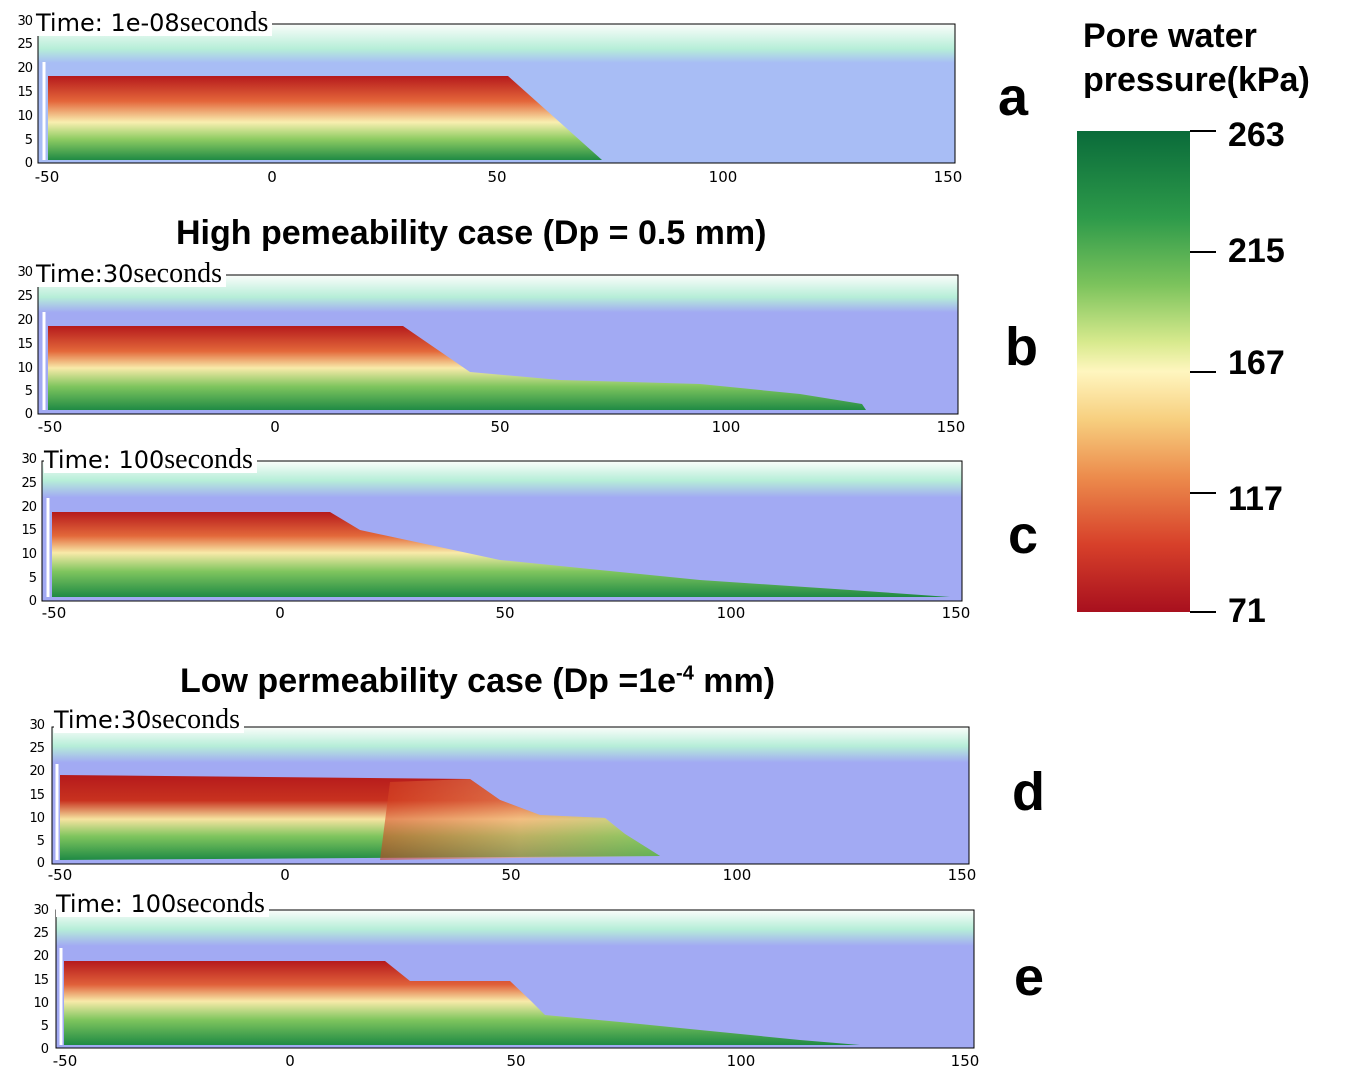 The height and width of the screenshot is (1073, 1363). I want to click on time-label: Time: 1e-08seconds, so click(154, 22).